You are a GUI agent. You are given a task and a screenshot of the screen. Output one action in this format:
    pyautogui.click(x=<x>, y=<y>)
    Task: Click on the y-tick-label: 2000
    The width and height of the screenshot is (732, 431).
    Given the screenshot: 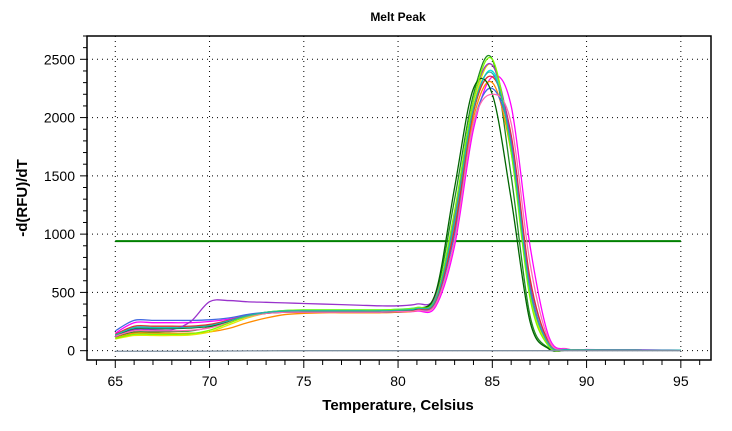 What is the action you would take?
    pyautogui.click(x=59, y=118)
    